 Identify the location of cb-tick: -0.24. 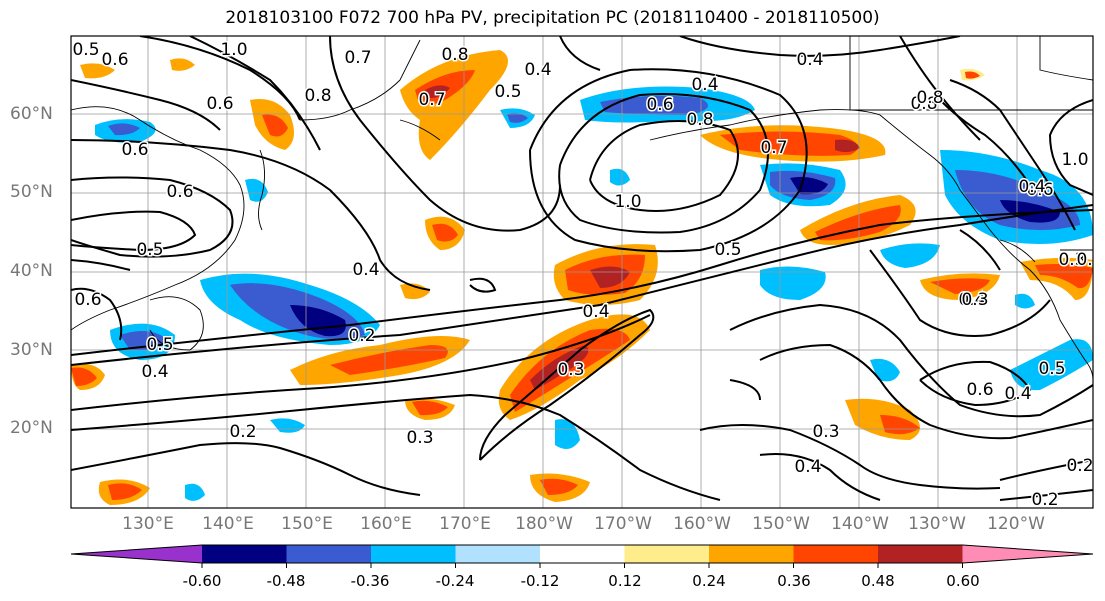
(455, 581).